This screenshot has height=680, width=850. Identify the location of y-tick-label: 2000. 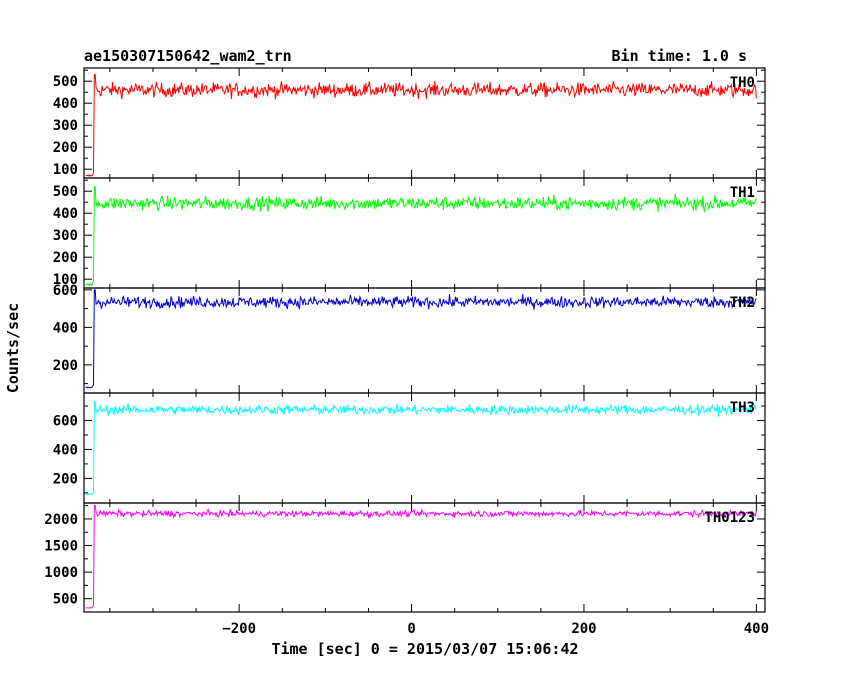
(61, 520).